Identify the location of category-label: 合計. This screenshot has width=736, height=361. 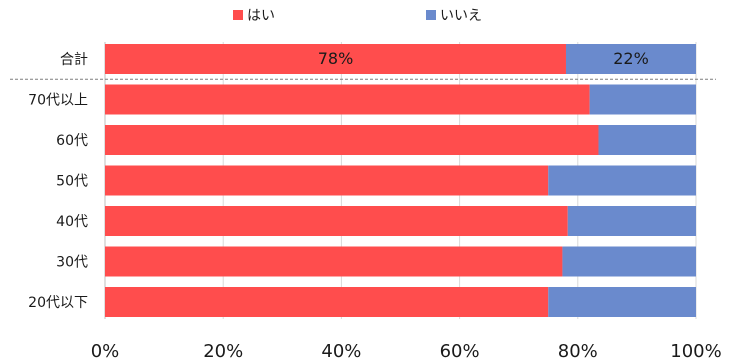
(74, 60).